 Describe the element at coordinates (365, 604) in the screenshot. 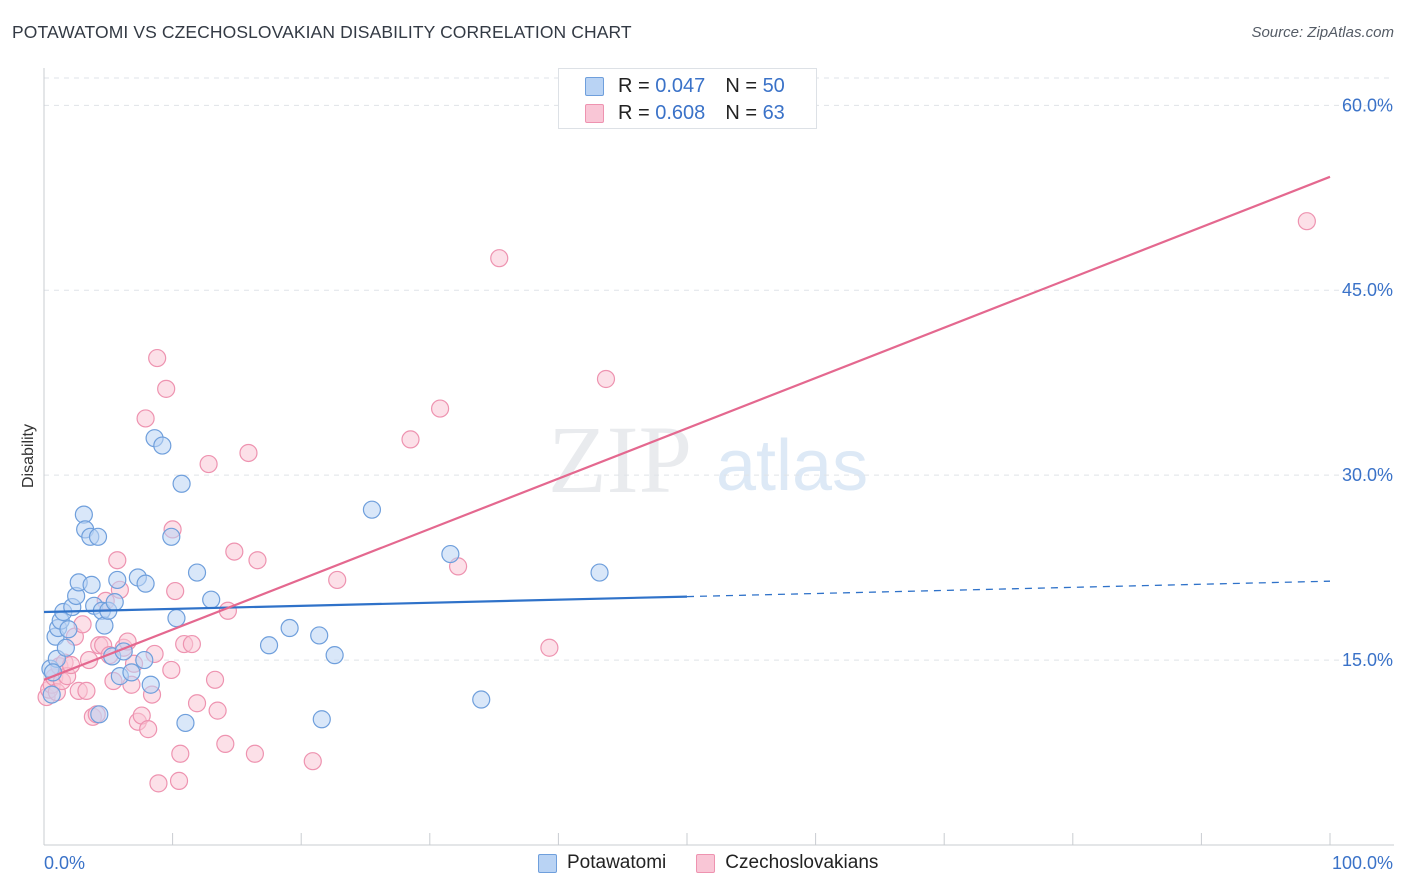

I see `potawatomi-trend-line` at that location.